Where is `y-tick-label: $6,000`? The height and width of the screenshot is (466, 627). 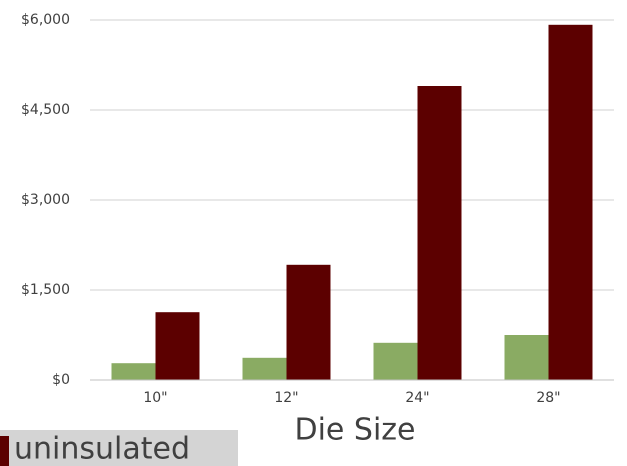 y-tick-label: $6,000 is located at coordinates (45, 20).